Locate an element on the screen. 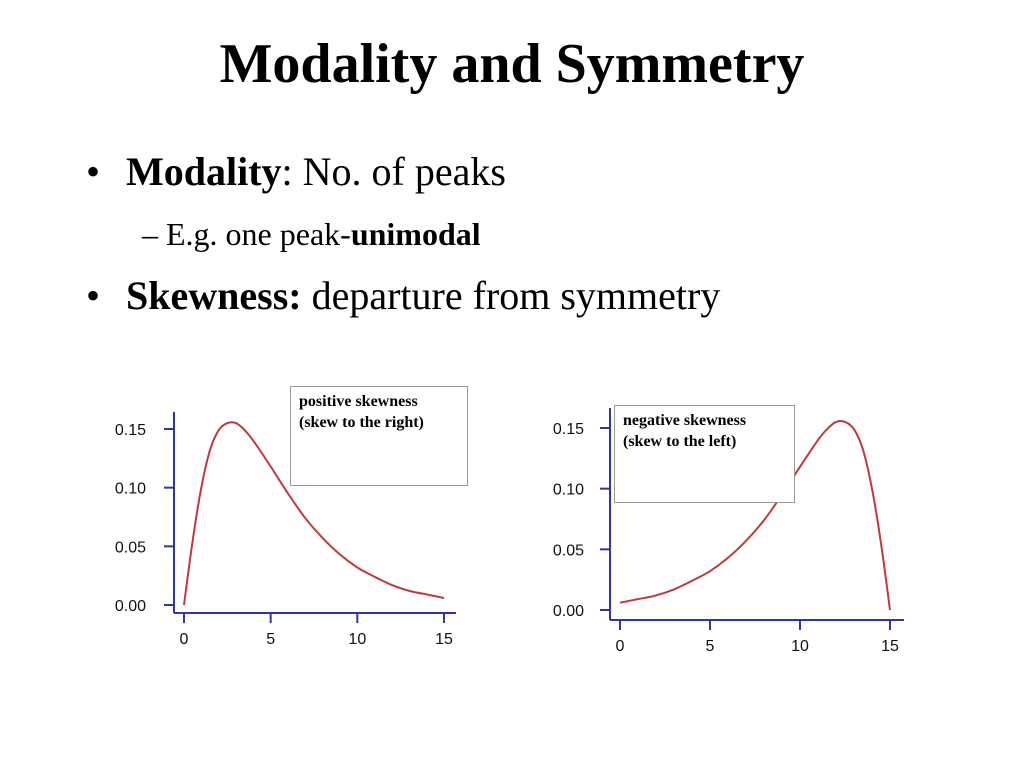 The width and height of the screenshot is (1024, 768). positive-density-curve is located at coordinates (314, 513).